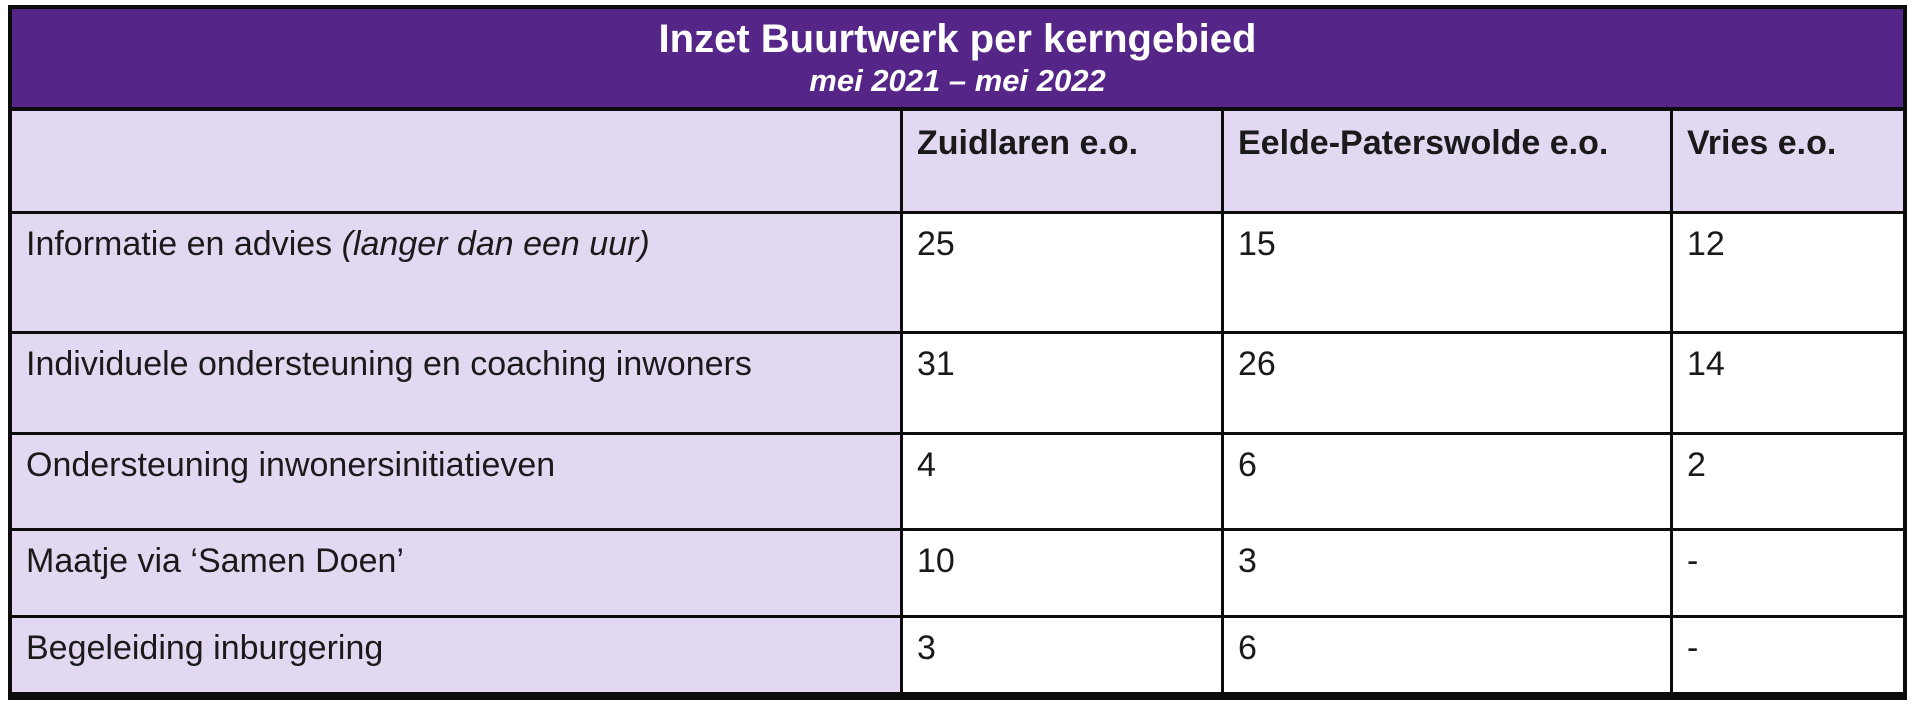 The height and width of the screenshot is (709, 1919). I want to click on cell-value: 31, so click(1062, 383).